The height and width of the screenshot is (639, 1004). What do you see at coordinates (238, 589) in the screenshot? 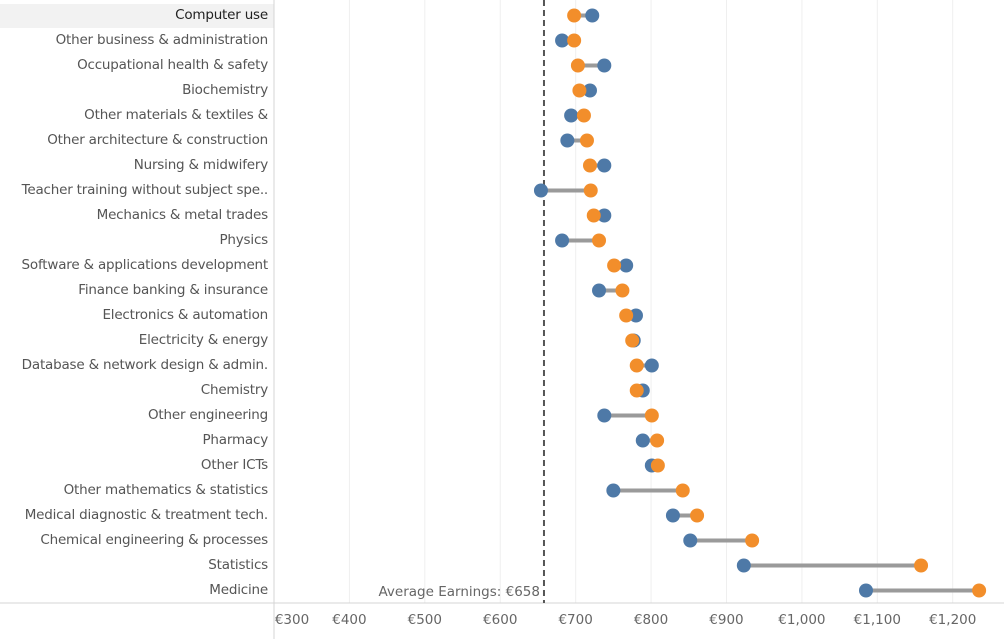
I see `category-label: Medicine` at bounding box center [238, 589].